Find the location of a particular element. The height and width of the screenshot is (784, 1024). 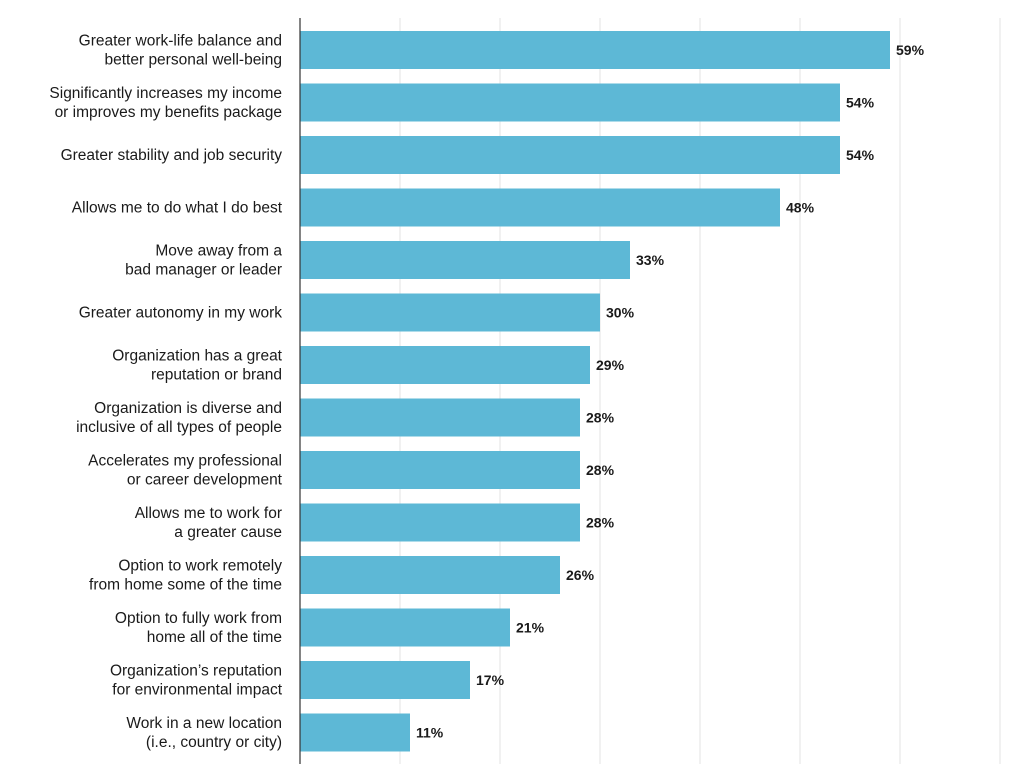

category-label-line: Work in a new location is located at coordinates (204, 723).